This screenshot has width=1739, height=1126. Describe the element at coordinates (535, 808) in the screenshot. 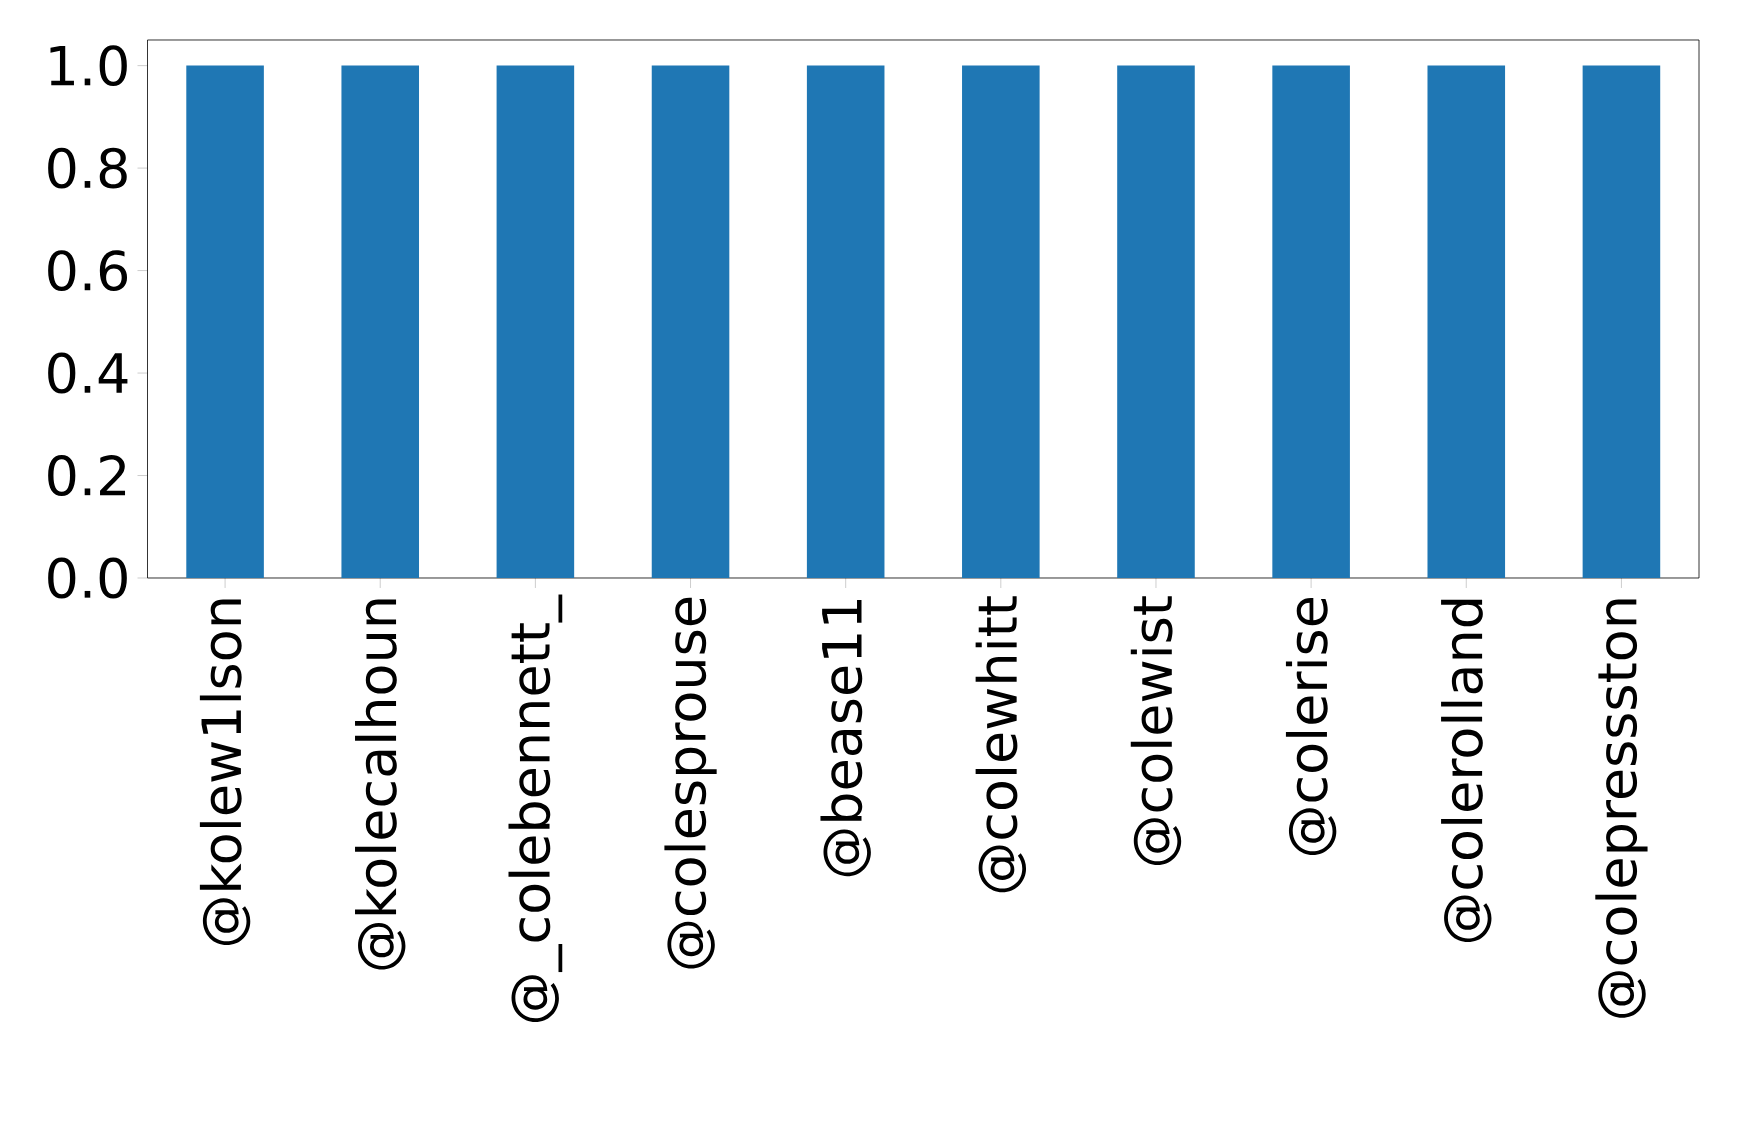

I see `x-tick-label: @_colebennett_` at that location.